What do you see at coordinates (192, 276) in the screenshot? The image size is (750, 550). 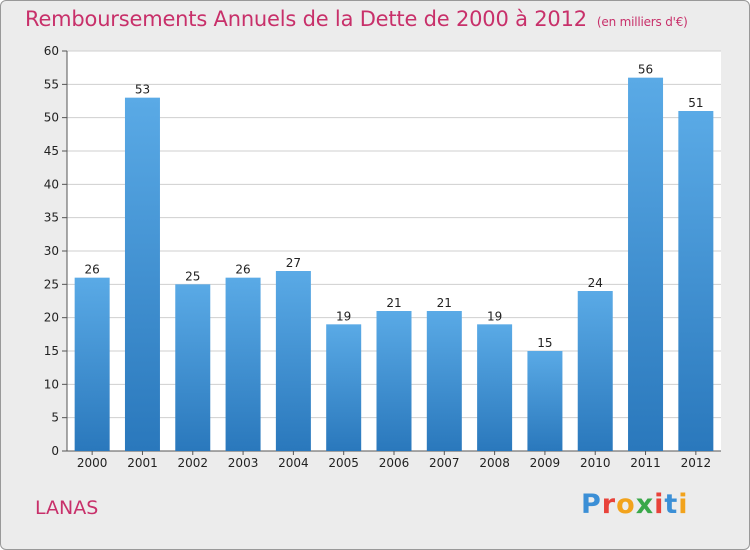 I see `bar-value-label: 25` at bounding box center [192, 276].